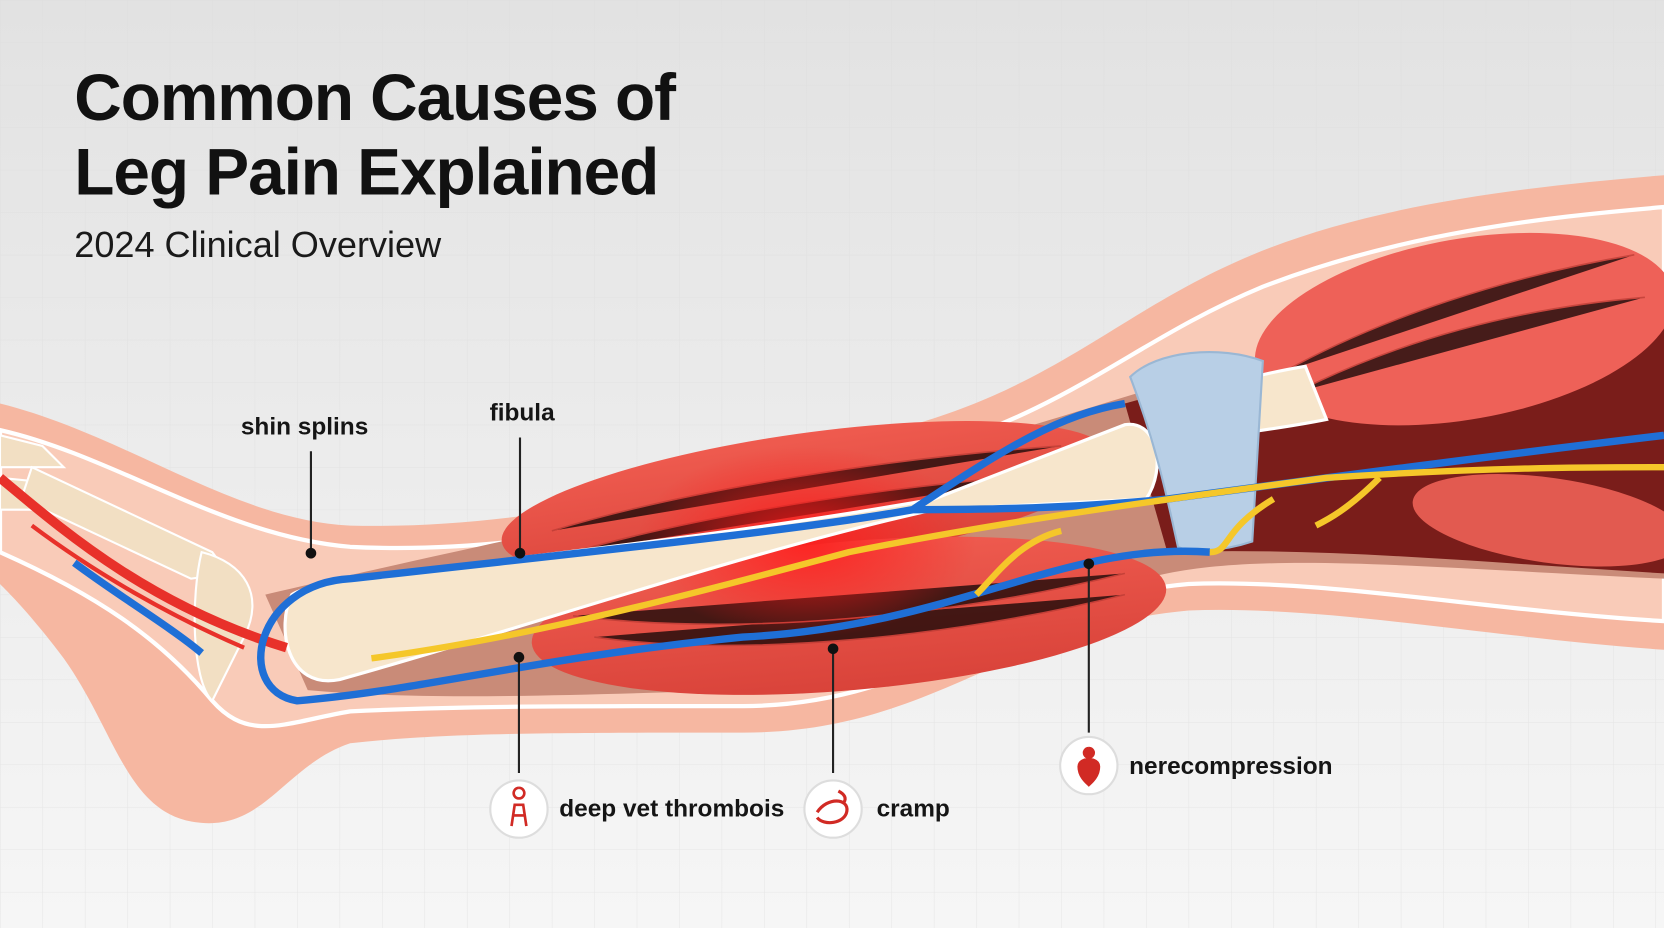  I want to click on title-line: Leg Pain Explained, so click(366, 171).